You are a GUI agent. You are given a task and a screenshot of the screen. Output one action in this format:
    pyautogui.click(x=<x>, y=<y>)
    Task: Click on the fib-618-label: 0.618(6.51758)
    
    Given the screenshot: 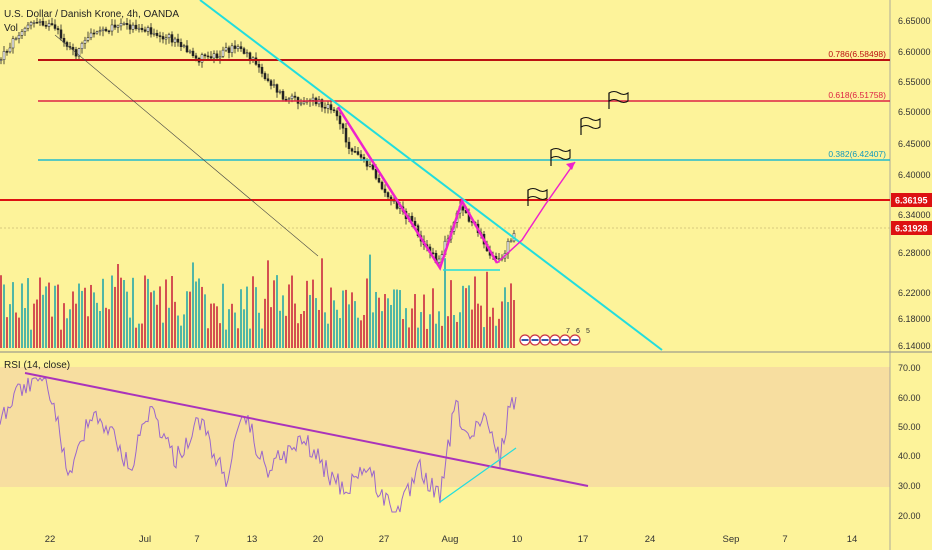 What is the action you would take?
    pyautogui.click(x=857, y=95)
    